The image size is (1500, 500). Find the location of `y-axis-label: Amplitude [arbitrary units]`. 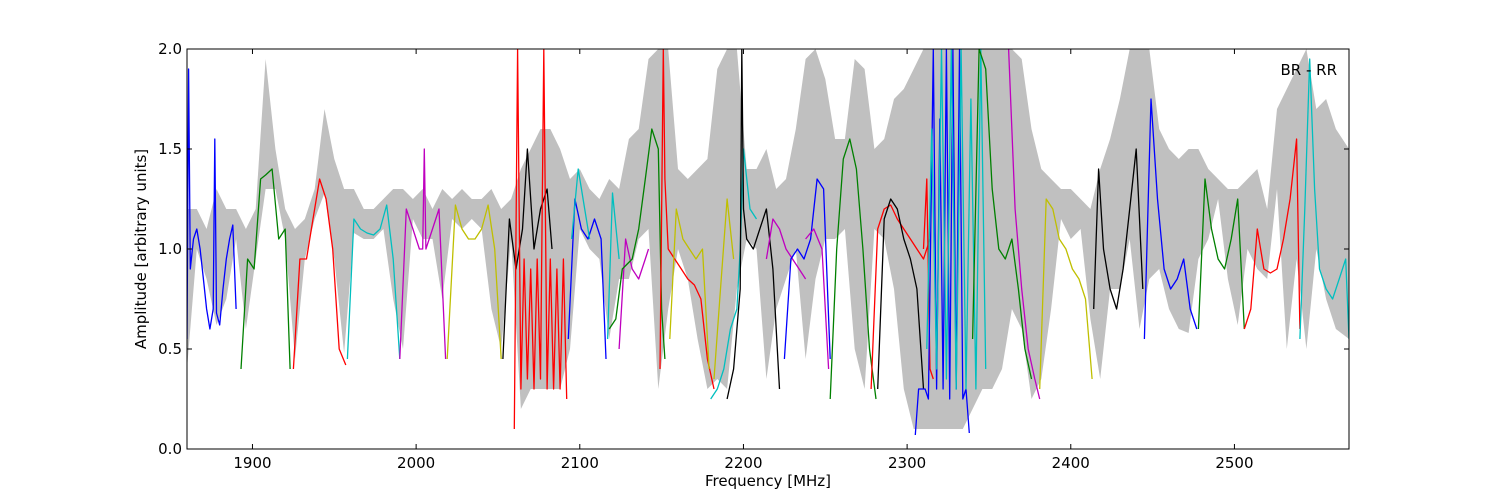

y-axis-label: Amplitude [arbitrary units] is located at coordinates (141, 249).